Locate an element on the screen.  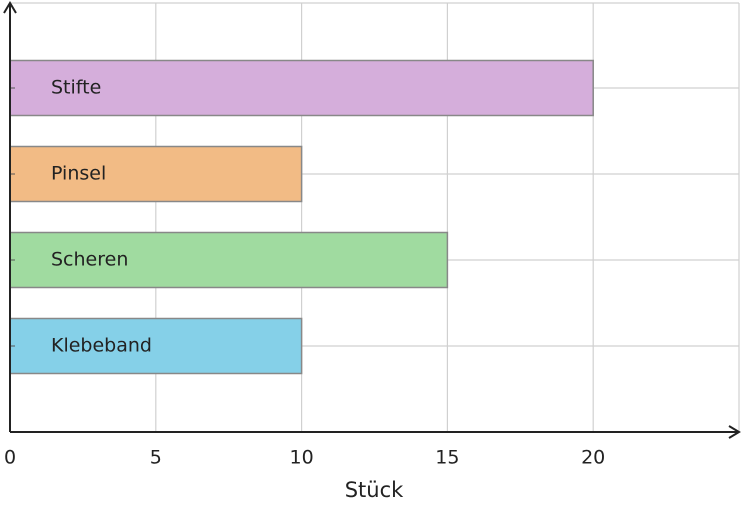
x-tick-label: 10 is located at coordinates (302, 458).